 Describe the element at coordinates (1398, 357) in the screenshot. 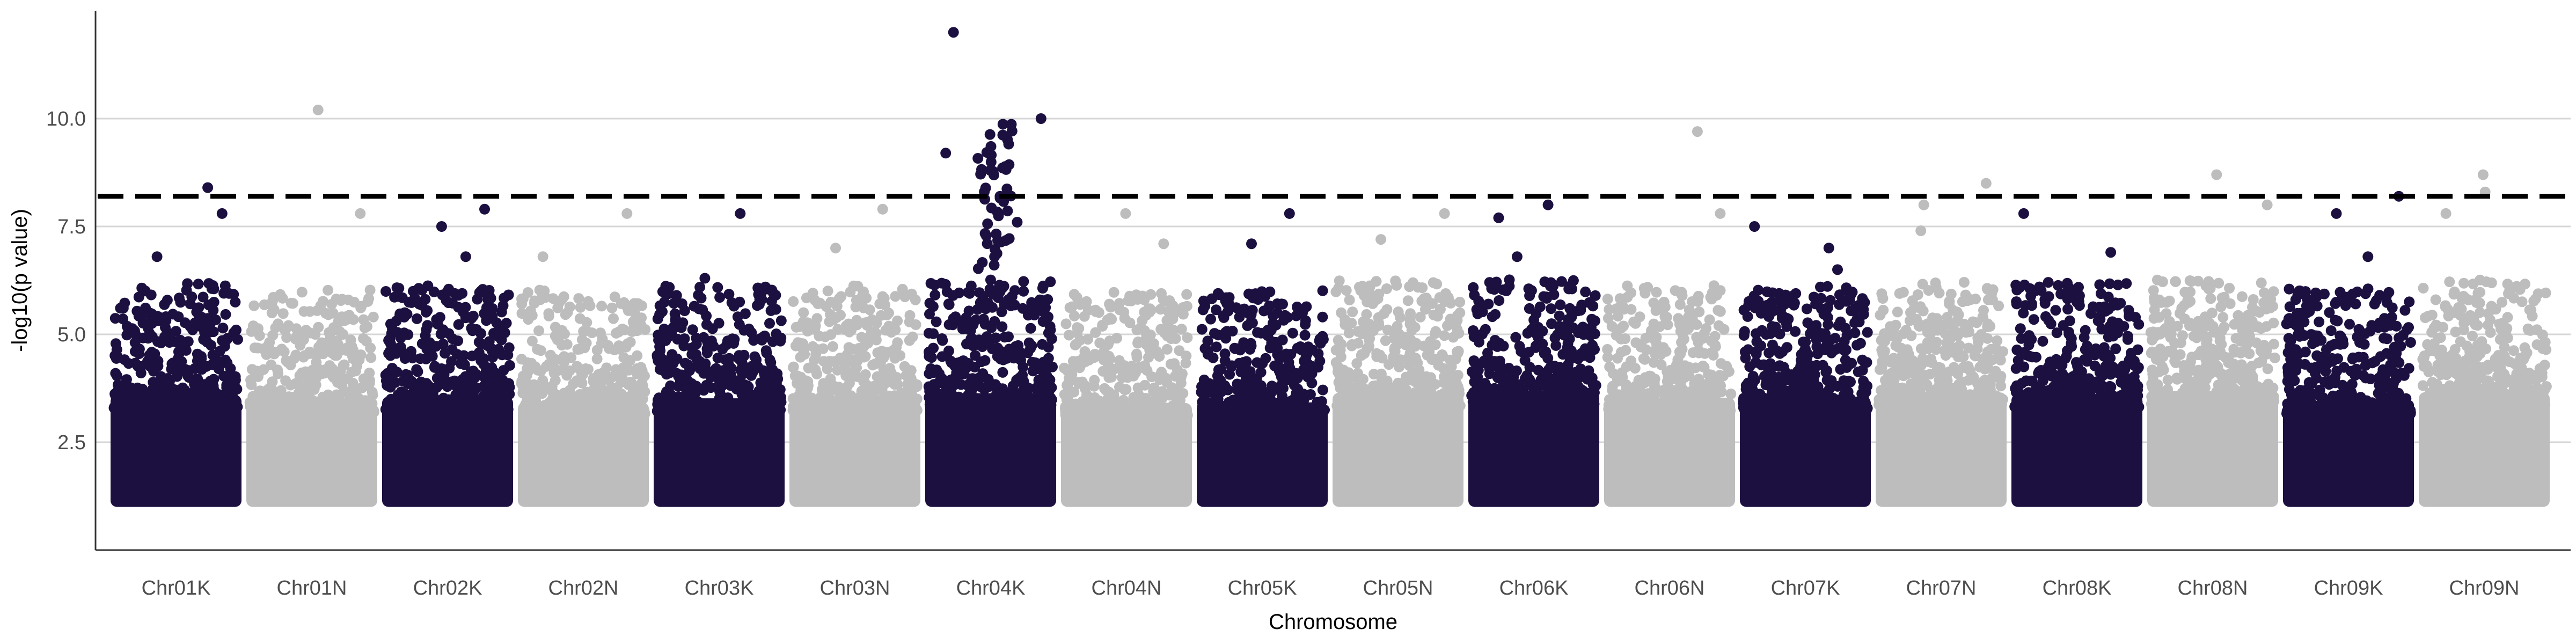

I see `chromosome-chr05n-points` at that location.